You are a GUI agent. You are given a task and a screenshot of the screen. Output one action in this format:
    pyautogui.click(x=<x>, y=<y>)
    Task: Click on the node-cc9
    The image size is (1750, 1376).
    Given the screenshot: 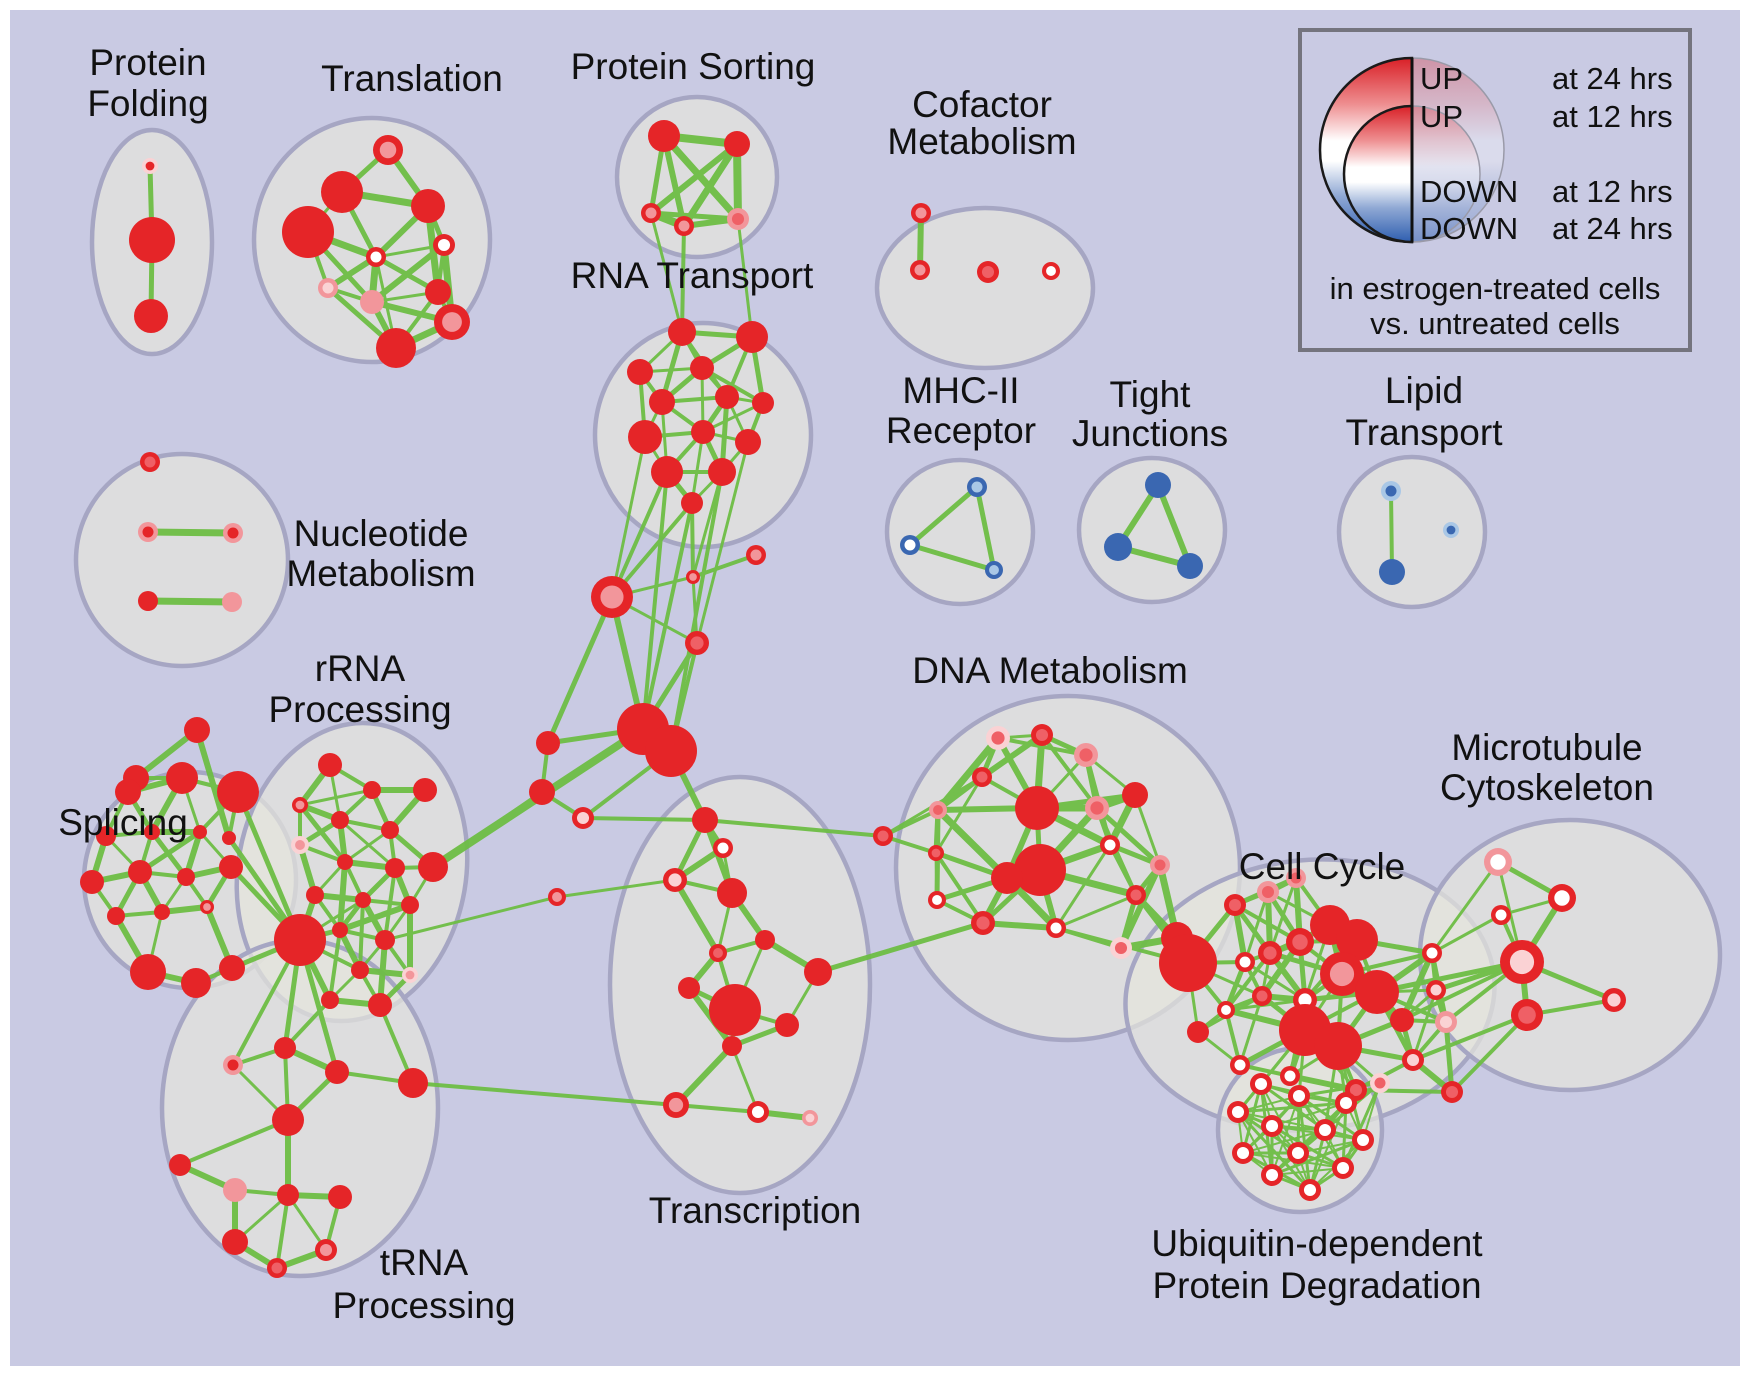 What is the action you would take?
    pyautogui.click(x=1377, y=992)
    